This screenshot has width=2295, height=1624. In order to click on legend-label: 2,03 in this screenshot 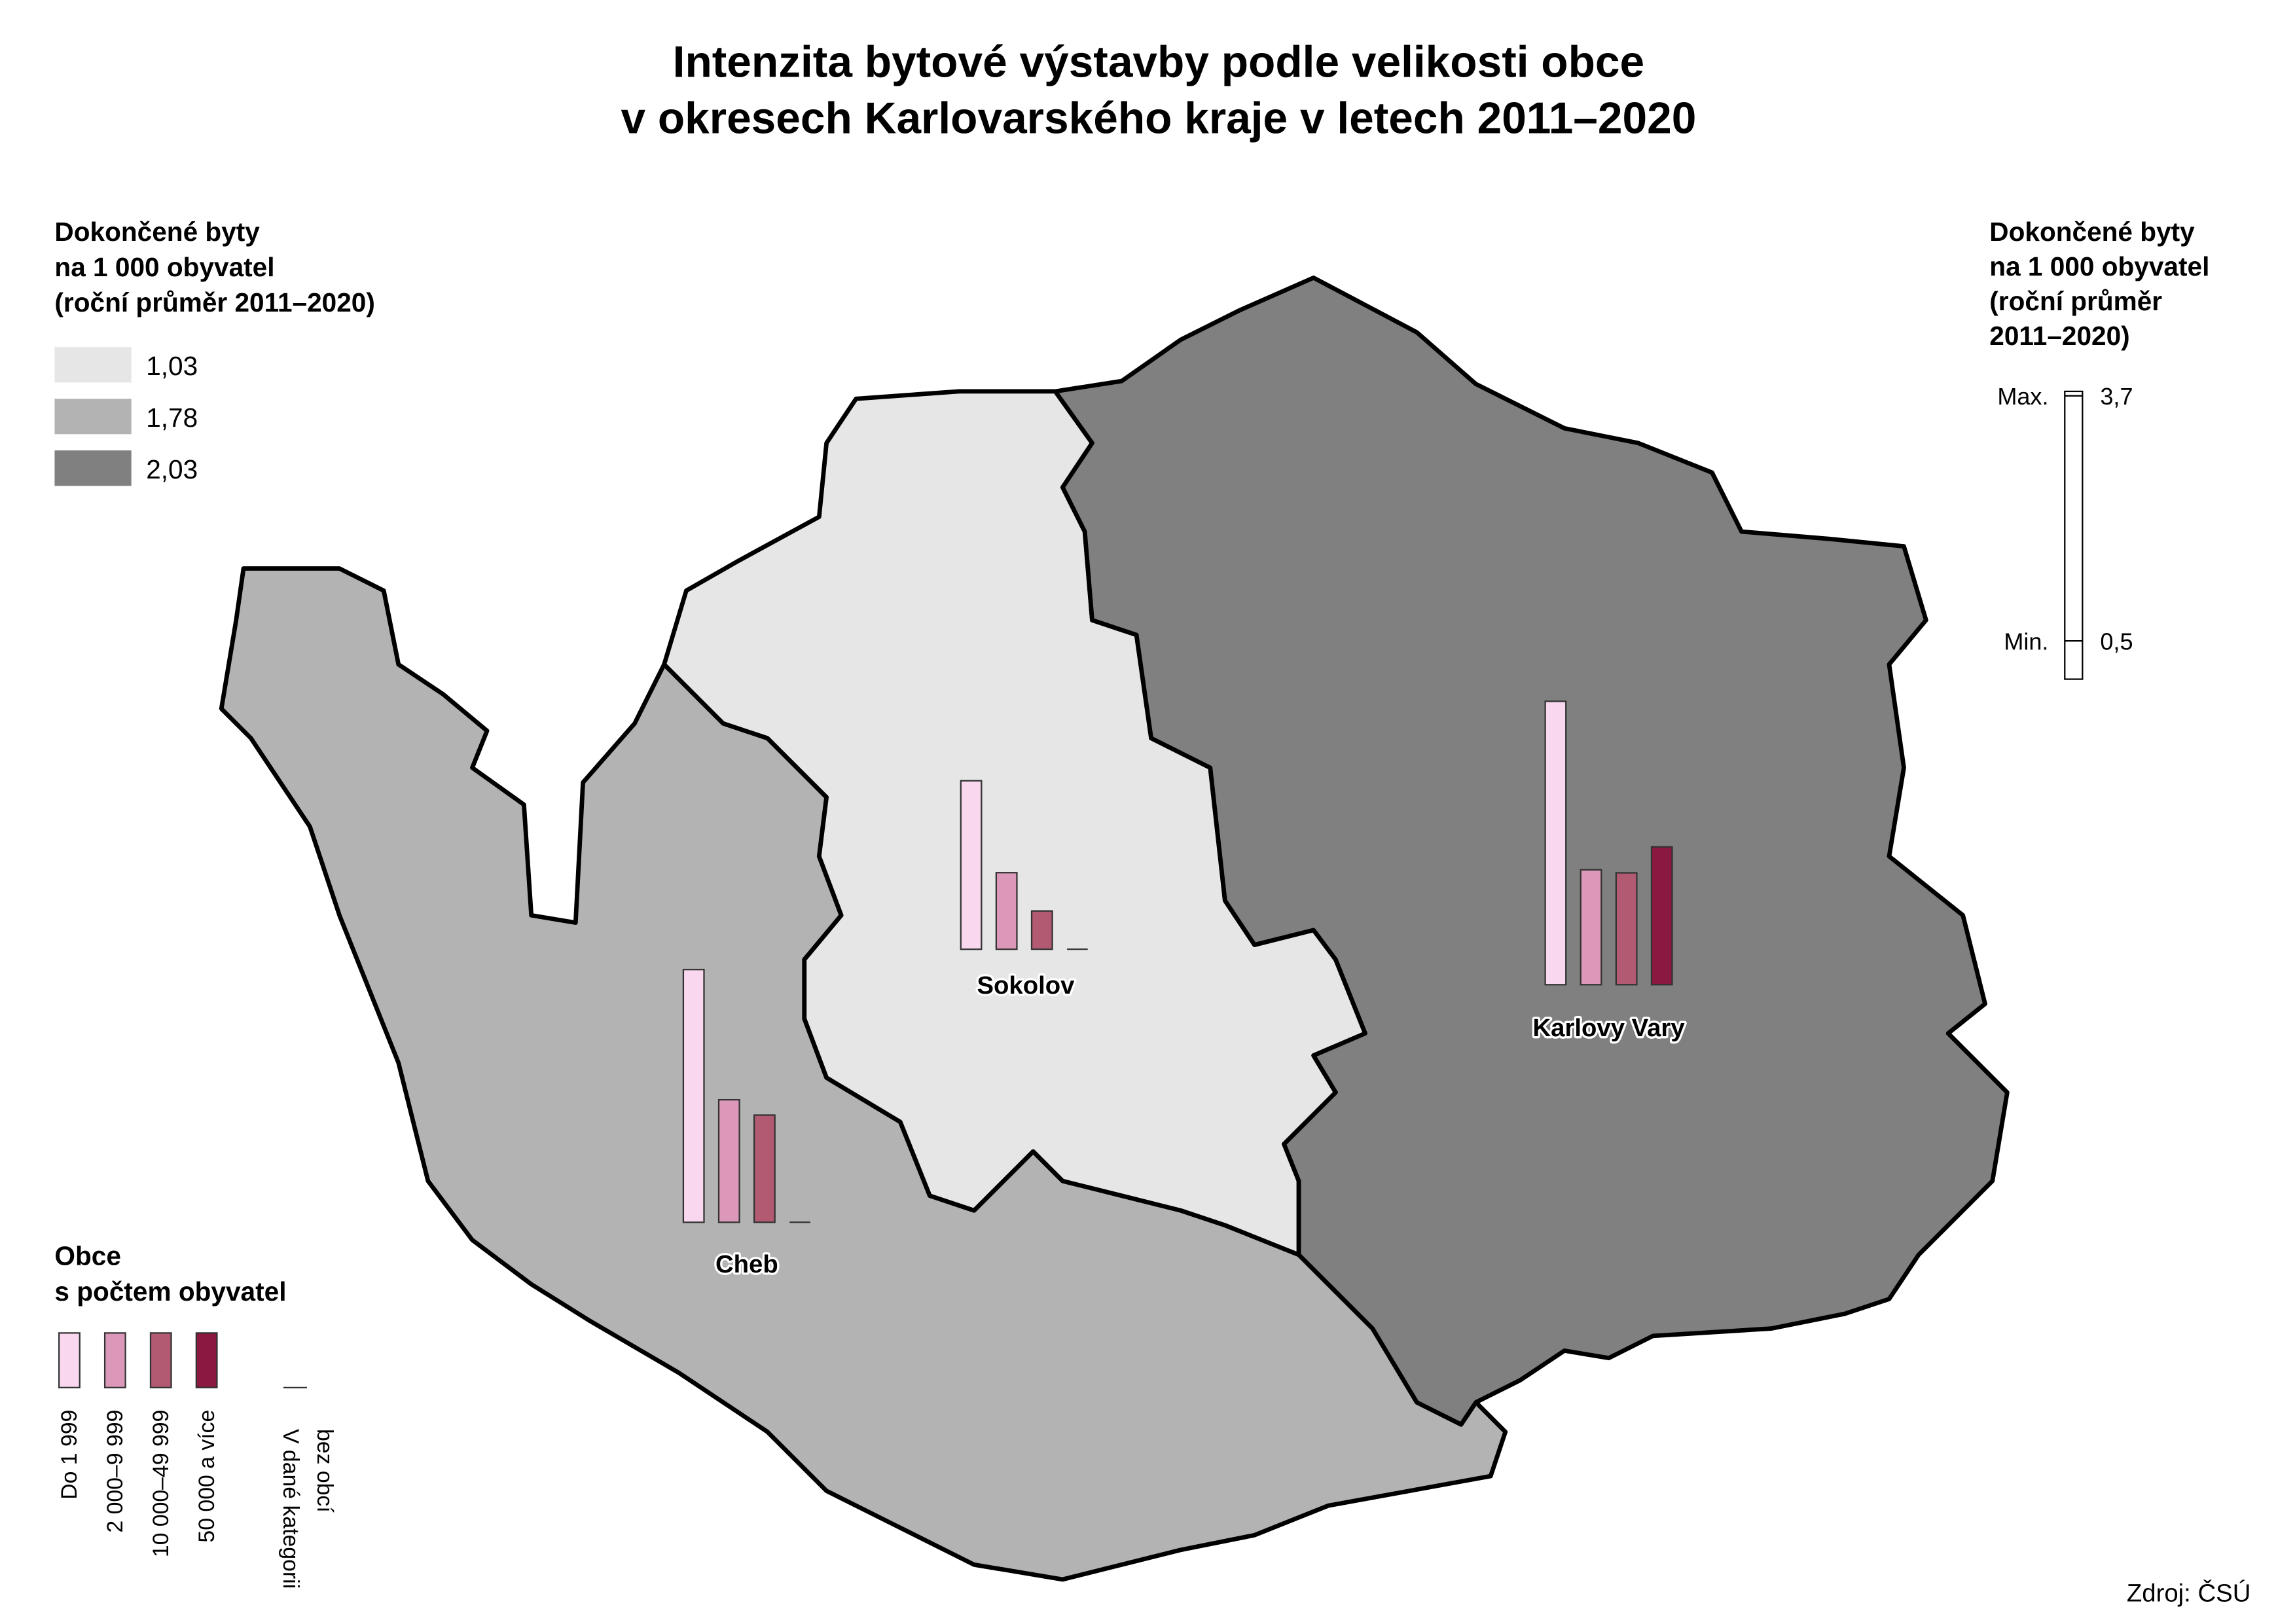, I will do `click(172, 469)`.